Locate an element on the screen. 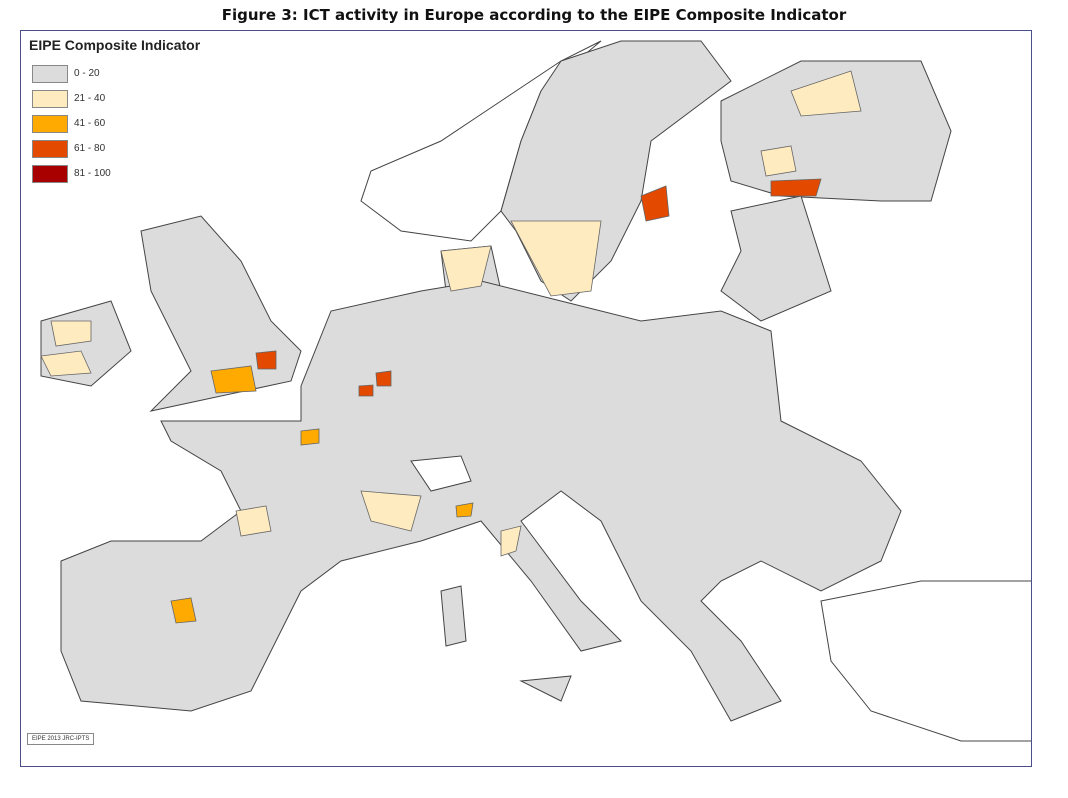 The height and width of the screenshot is (798, 1068). legend-label: 61 - 80 is located at coordinates (90, 148).